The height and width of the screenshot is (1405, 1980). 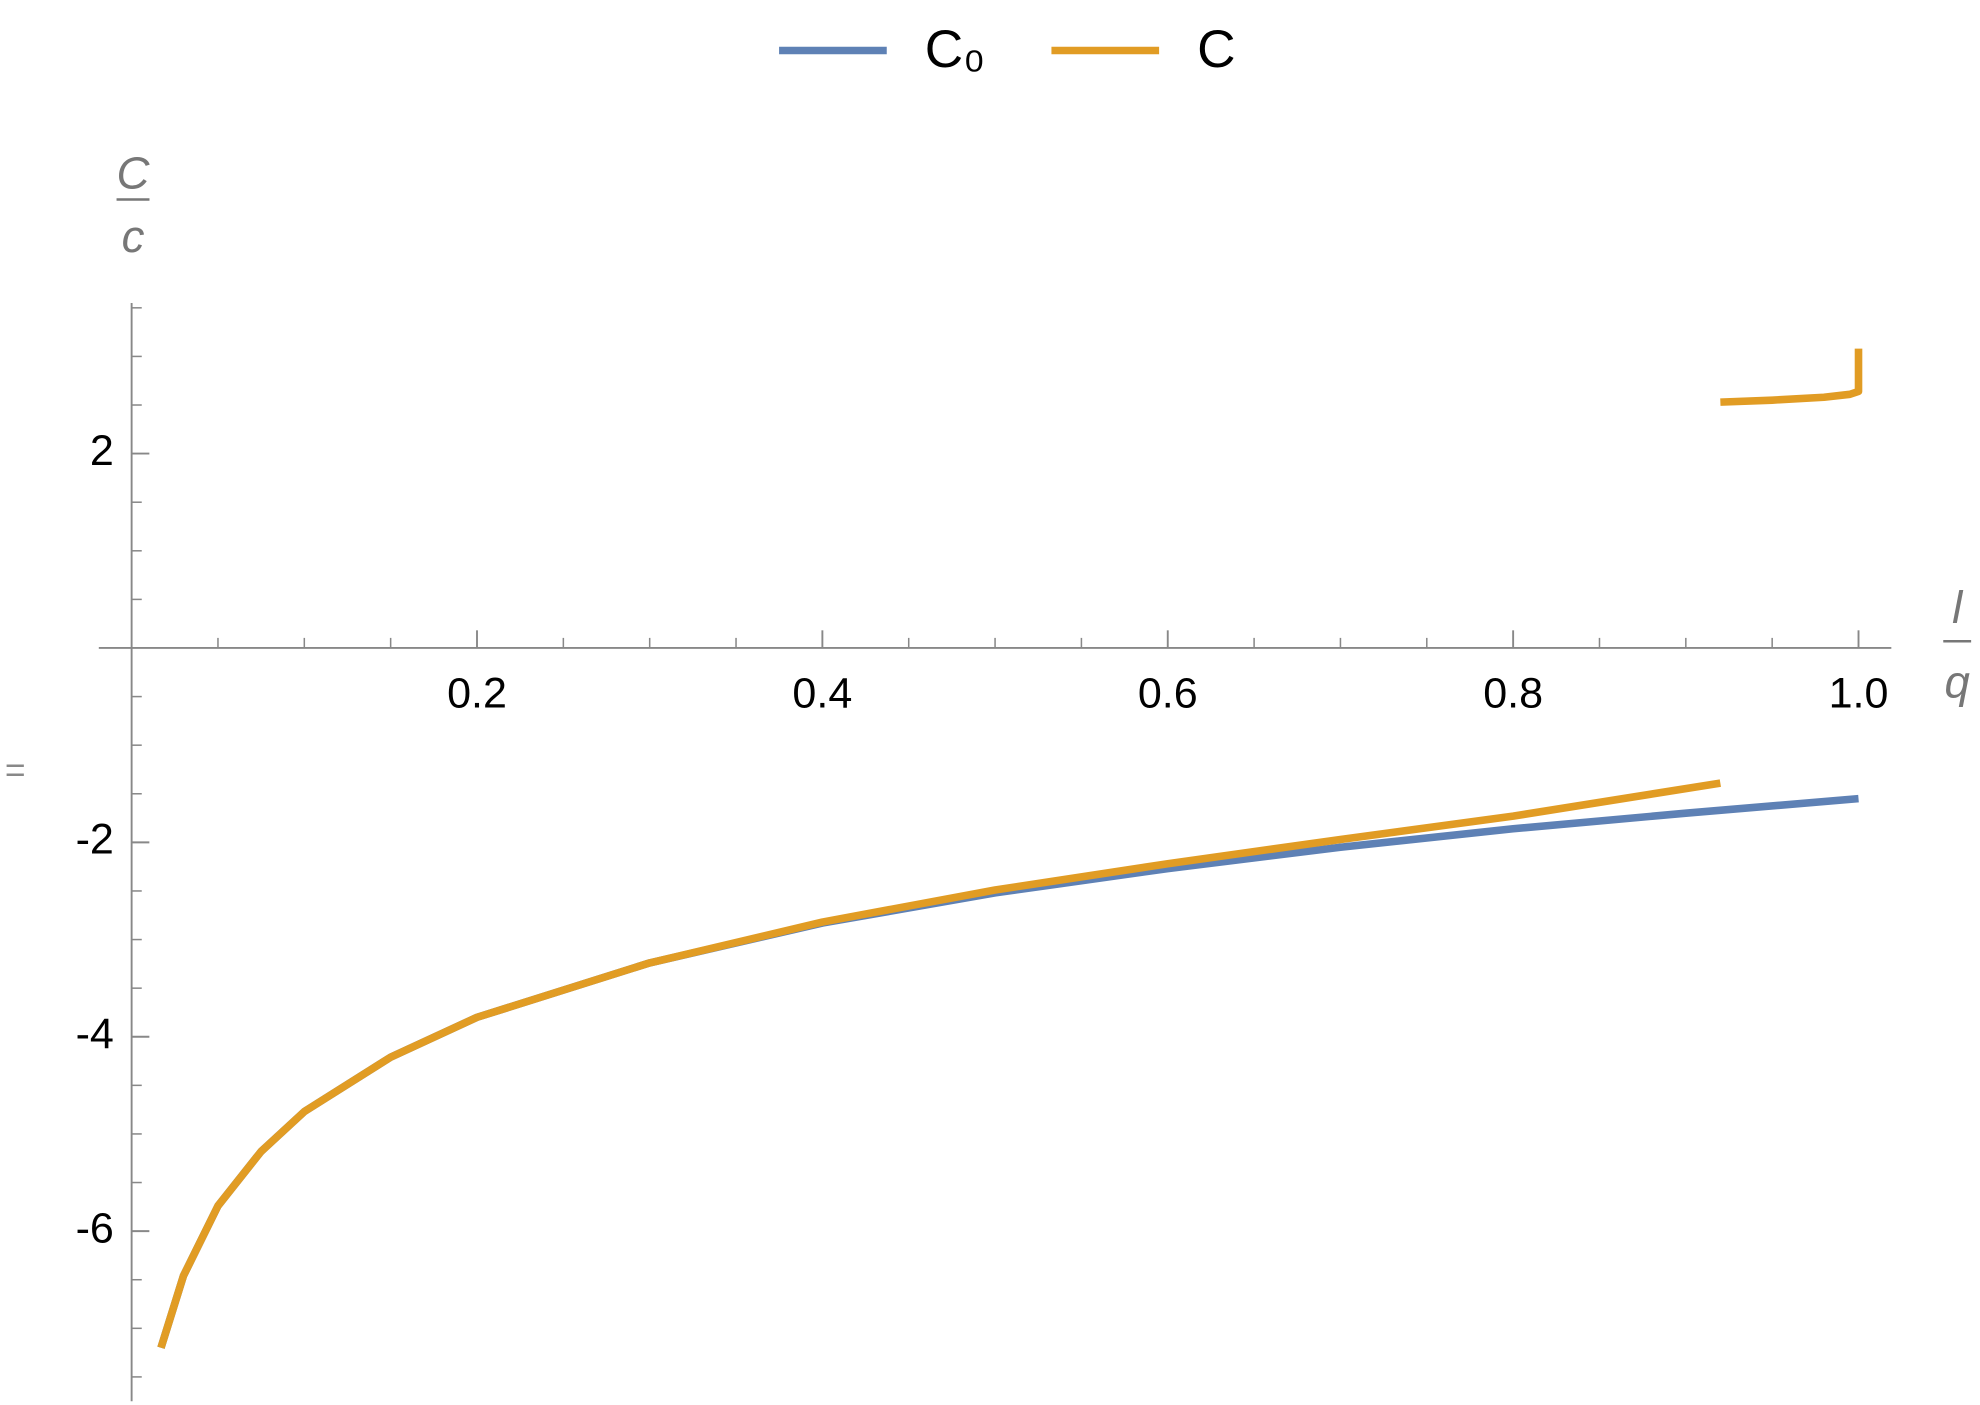 What do you see at coordinates (15, 770) in the screenshot?
I see `annotation: =` at bounding box center [15, 770].